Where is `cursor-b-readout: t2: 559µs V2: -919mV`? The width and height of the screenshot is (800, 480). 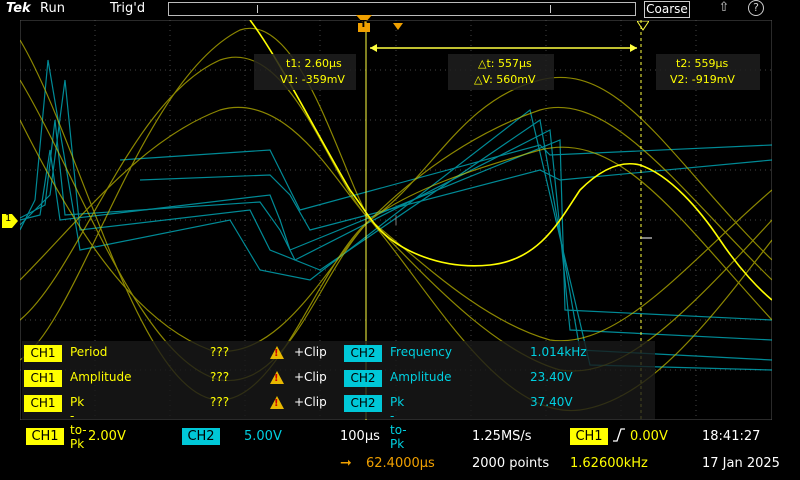 cursor-b-readout: t2: 559µs V2: -919mV is located at coordinates (708, 72).